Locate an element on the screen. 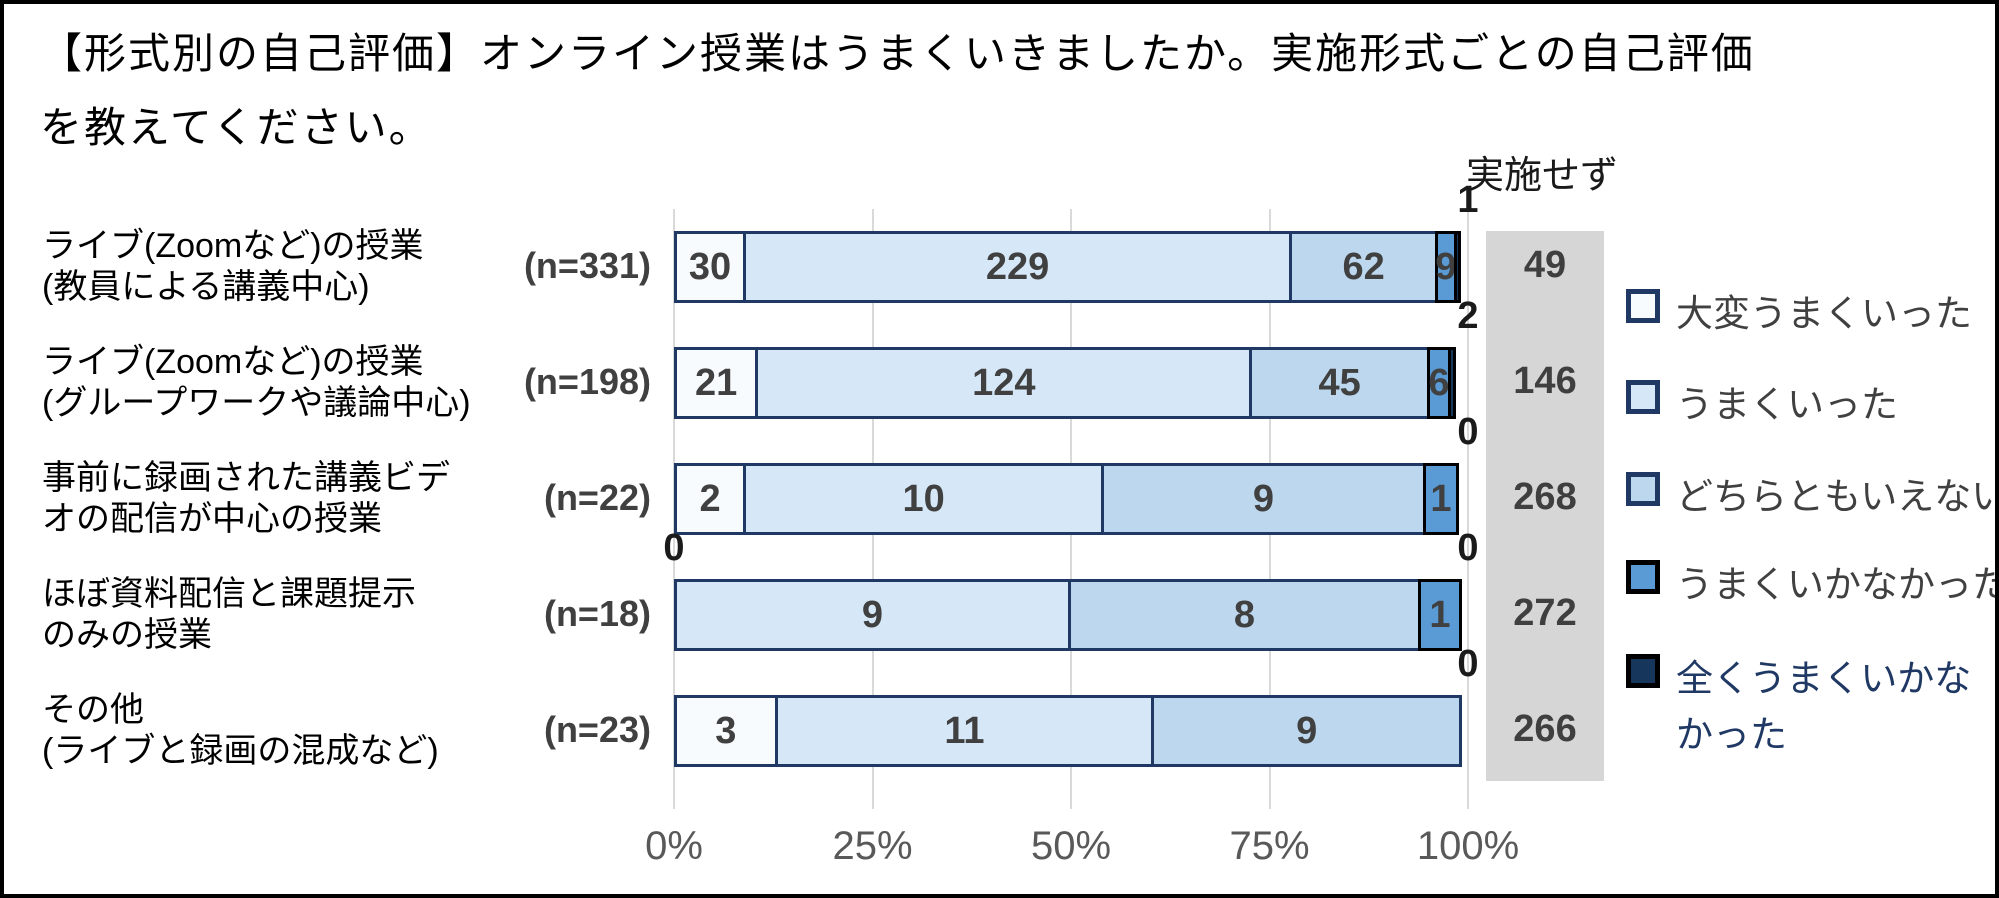  bar-row: 2 10 9 1 is located at coordinates (1071, 499).